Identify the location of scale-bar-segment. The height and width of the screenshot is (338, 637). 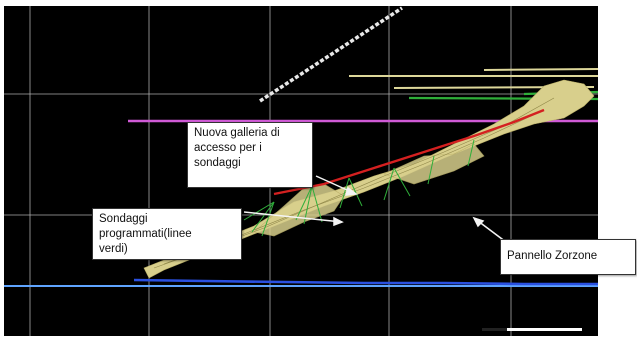
(494, 329).